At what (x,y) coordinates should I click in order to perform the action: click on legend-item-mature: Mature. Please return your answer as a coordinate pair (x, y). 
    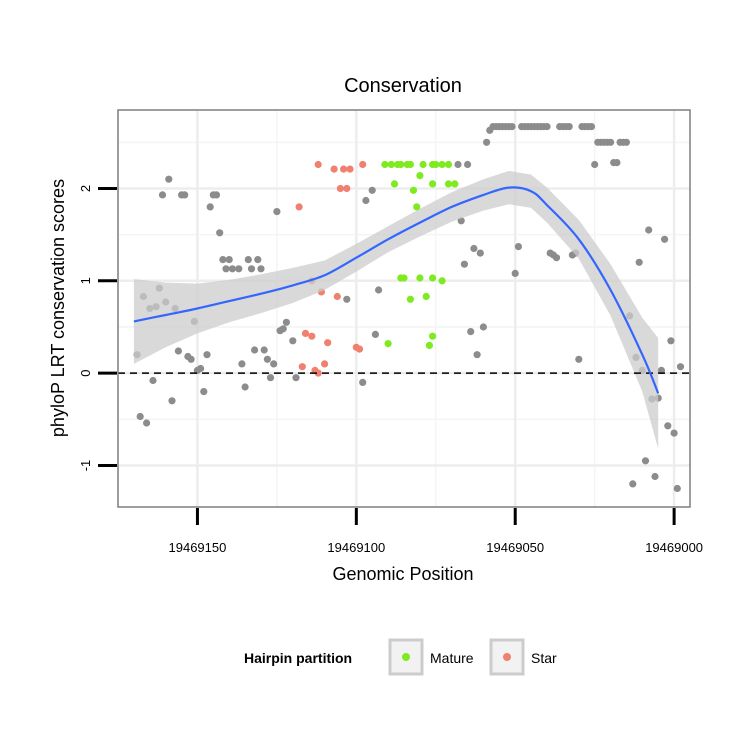
    Looking at the image, I should click on (431, 657).